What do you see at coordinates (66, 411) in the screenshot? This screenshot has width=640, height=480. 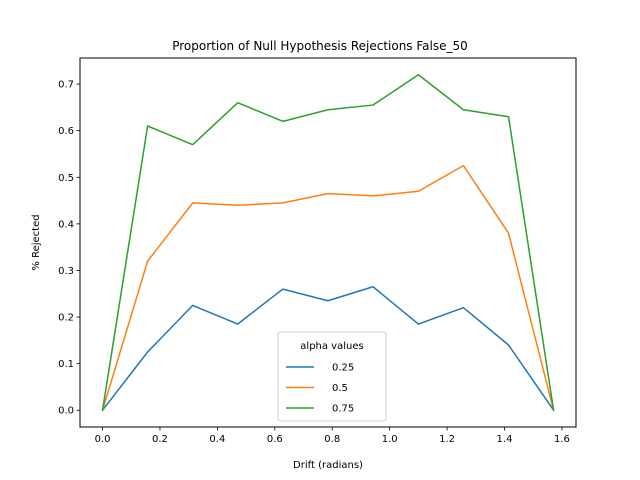 I see `y-tick-label: 0.0` at bounding box center [66, 411].